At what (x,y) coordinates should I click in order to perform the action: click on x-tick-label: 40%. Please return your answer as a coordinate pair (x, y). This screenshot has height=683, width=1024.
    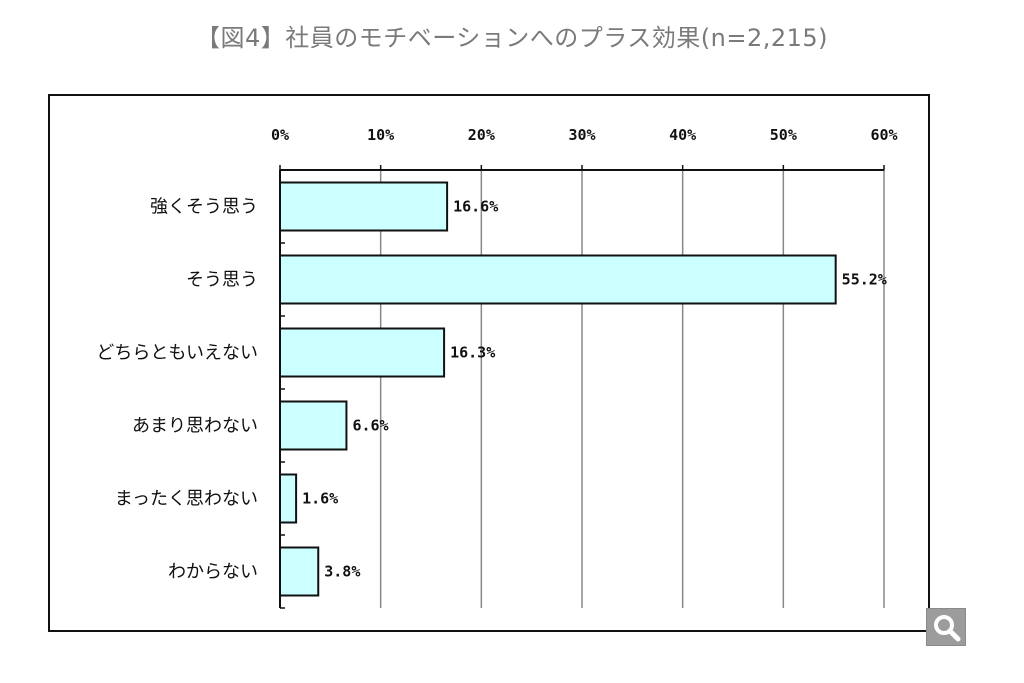
    Looking at the image, I should click on (682, 135).